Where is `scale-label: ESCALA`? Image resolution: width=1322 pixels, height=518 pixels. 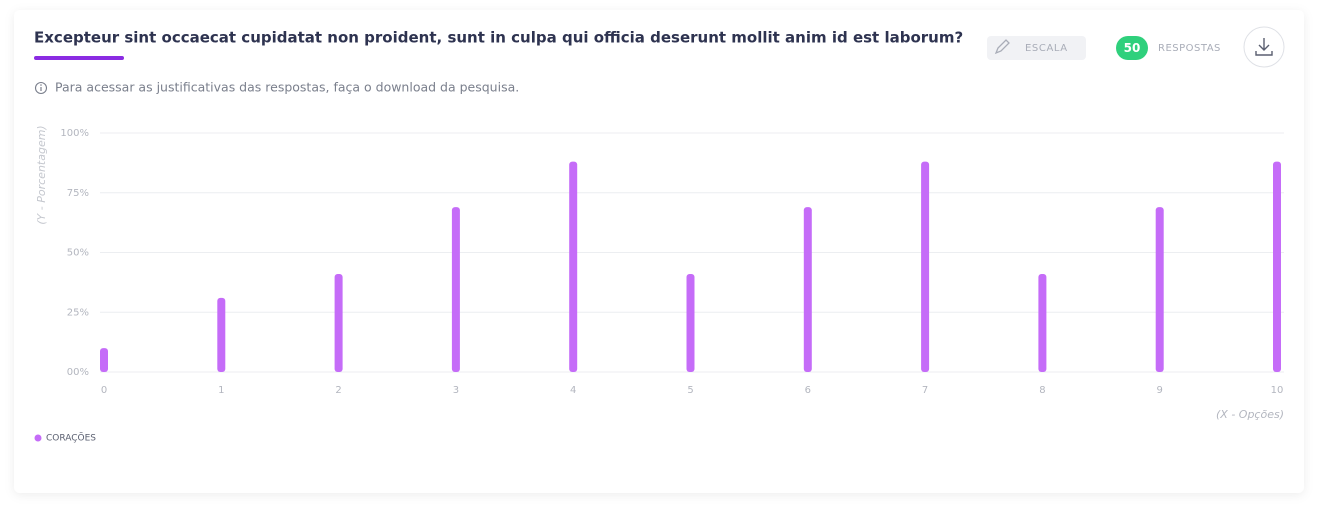
scale-label: ESCALA is located at coordinates (1046, 48).